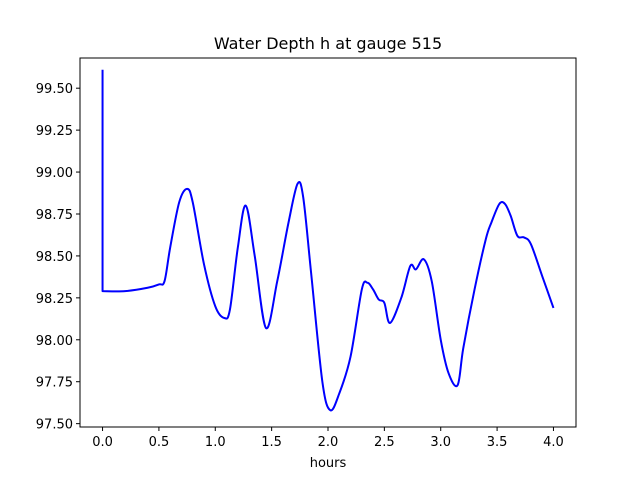  Describe the element at coordinates (440, 442) in the screenshot. I see `x-tick-label: 3.0` at that location.